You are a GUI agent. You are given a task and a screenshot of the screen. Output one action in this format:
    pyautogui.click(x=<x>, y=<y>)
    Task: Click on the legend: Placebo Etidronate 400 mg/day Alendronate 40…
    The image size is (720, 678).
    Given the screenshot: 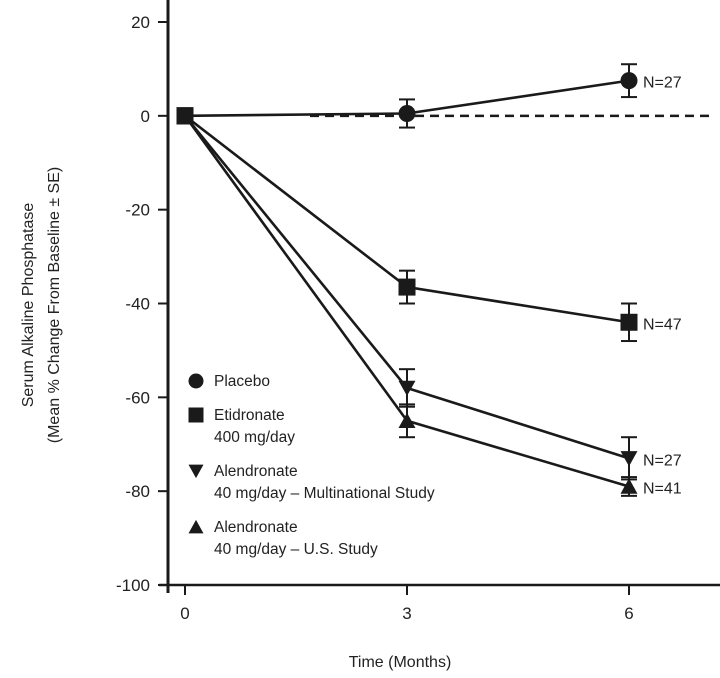 What is the action you would take?
    pyautogui.click(x=311, y=465)
    